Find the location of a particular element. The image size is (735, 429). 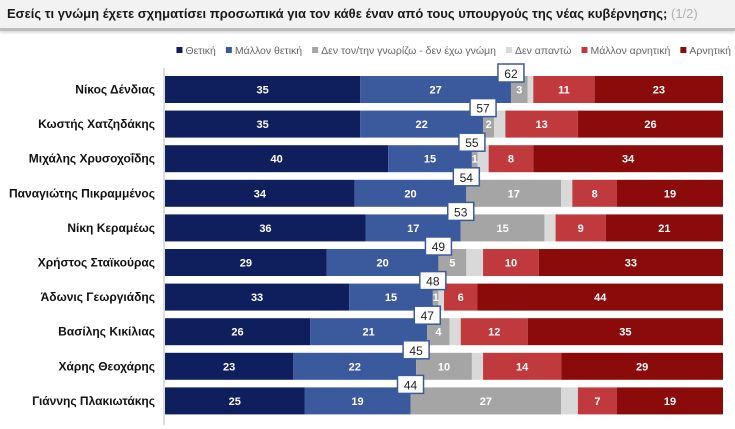

category-label: Γιάννης Πλακιωτάκης is located at coordinates (93, 401).